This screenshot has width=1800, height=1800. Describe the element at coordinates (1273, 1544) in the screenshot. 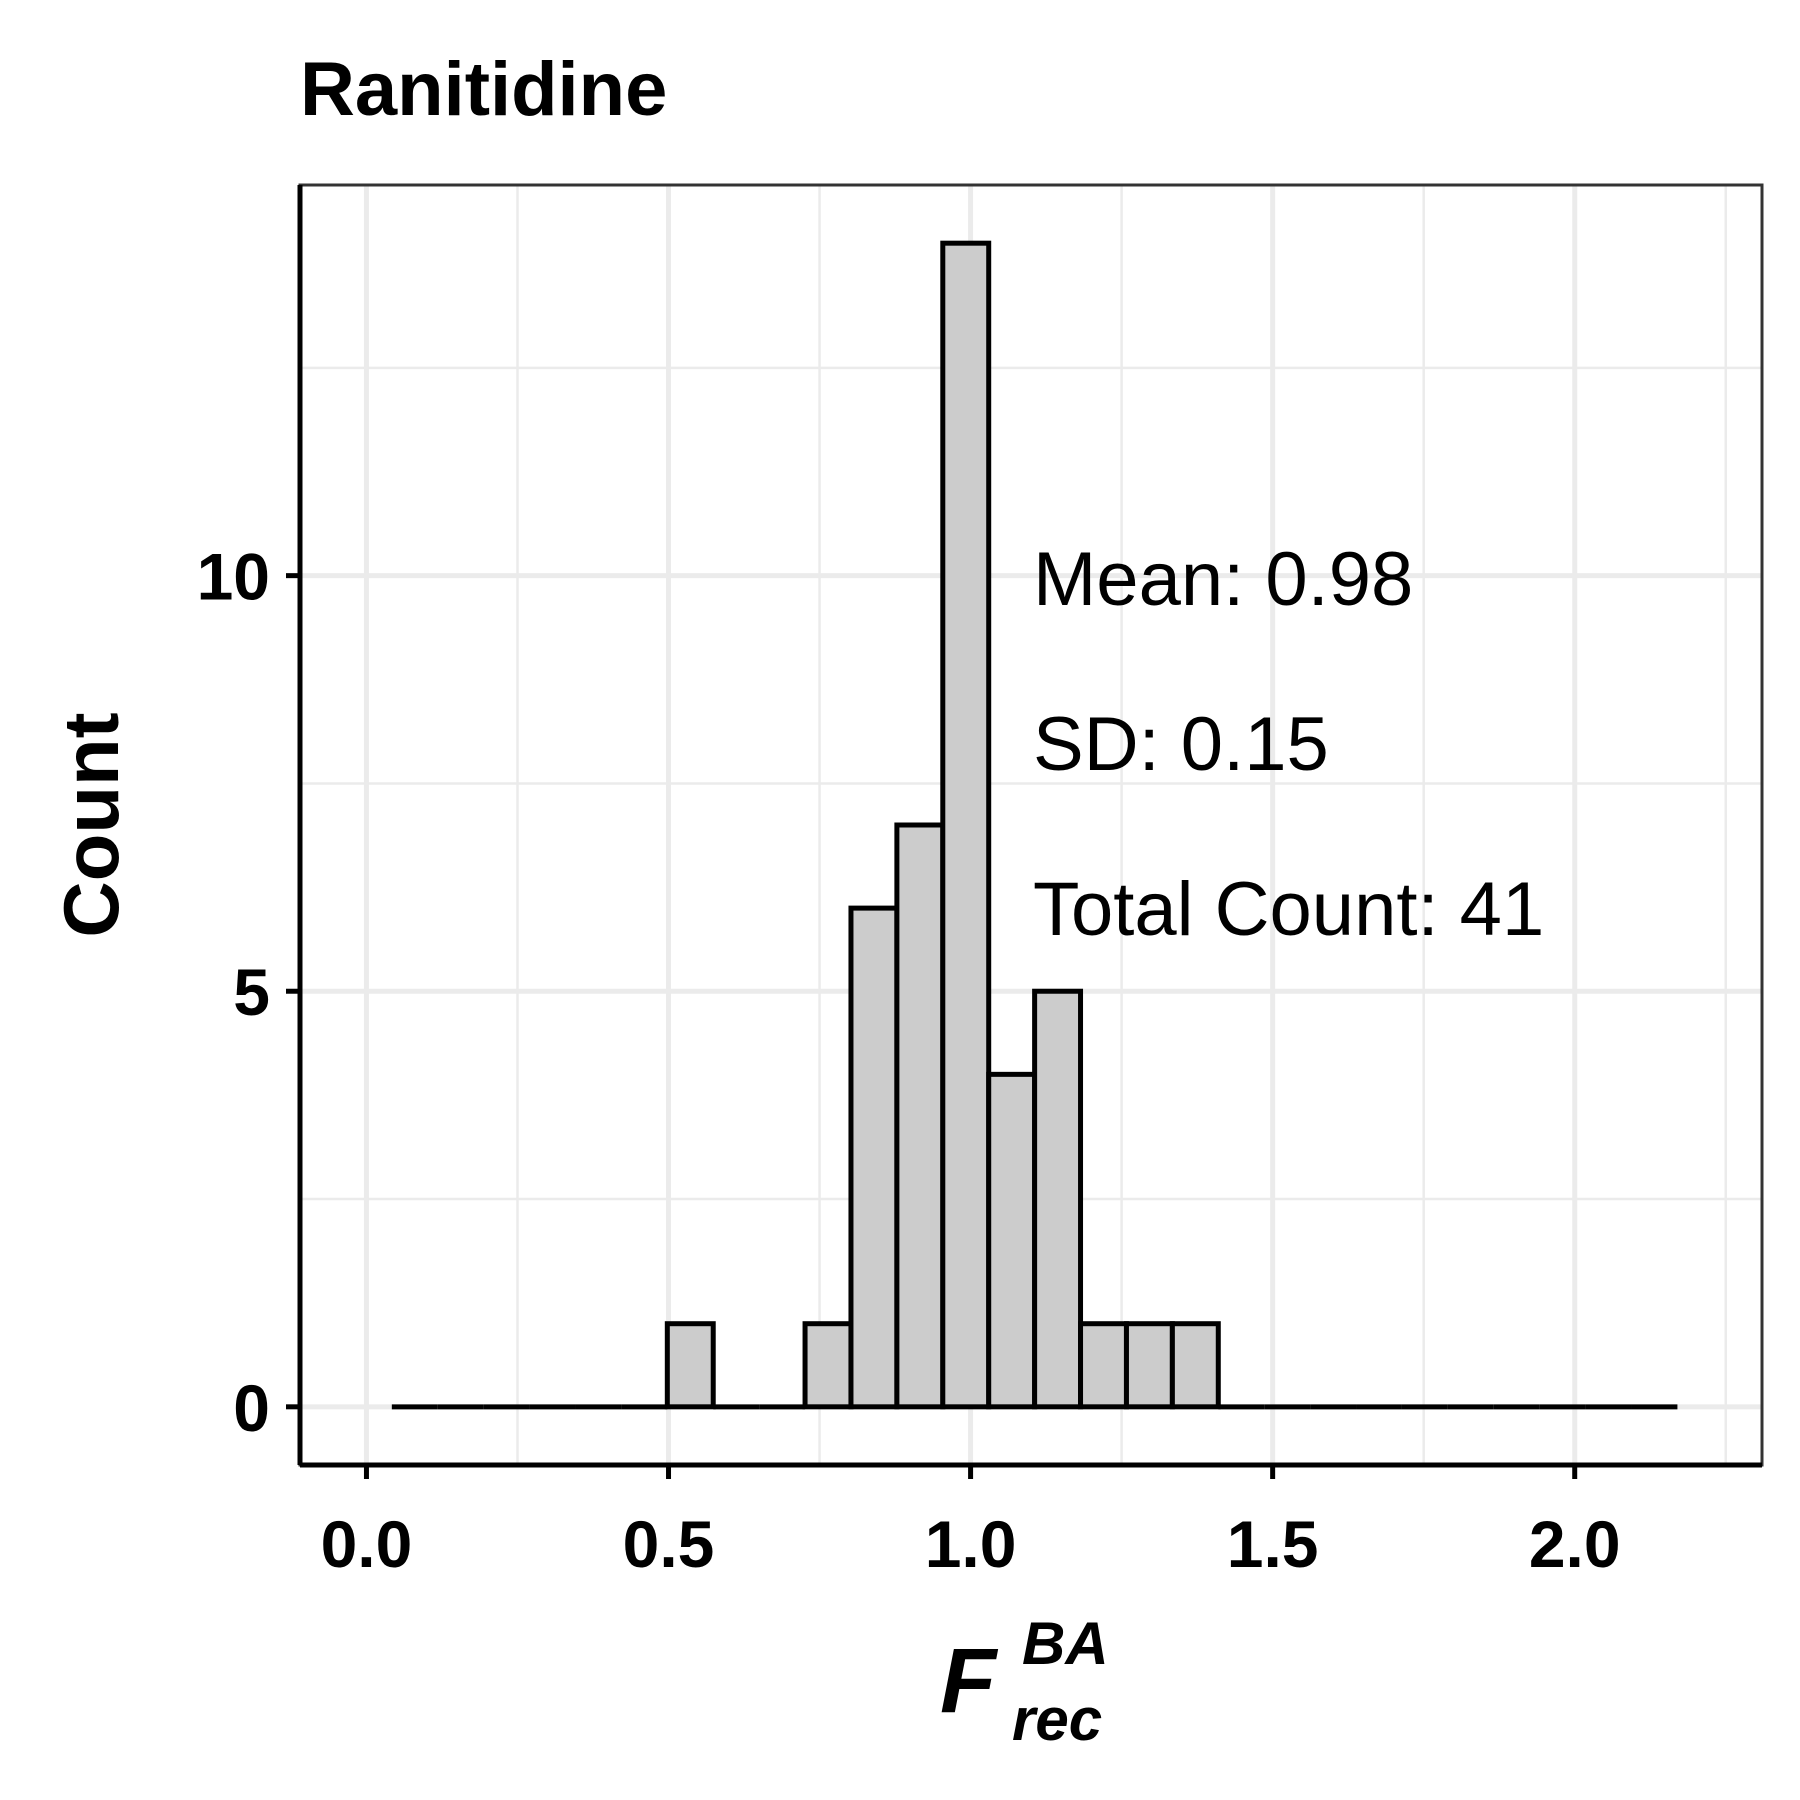

I see `x-tick-label: 1.5` at that location.